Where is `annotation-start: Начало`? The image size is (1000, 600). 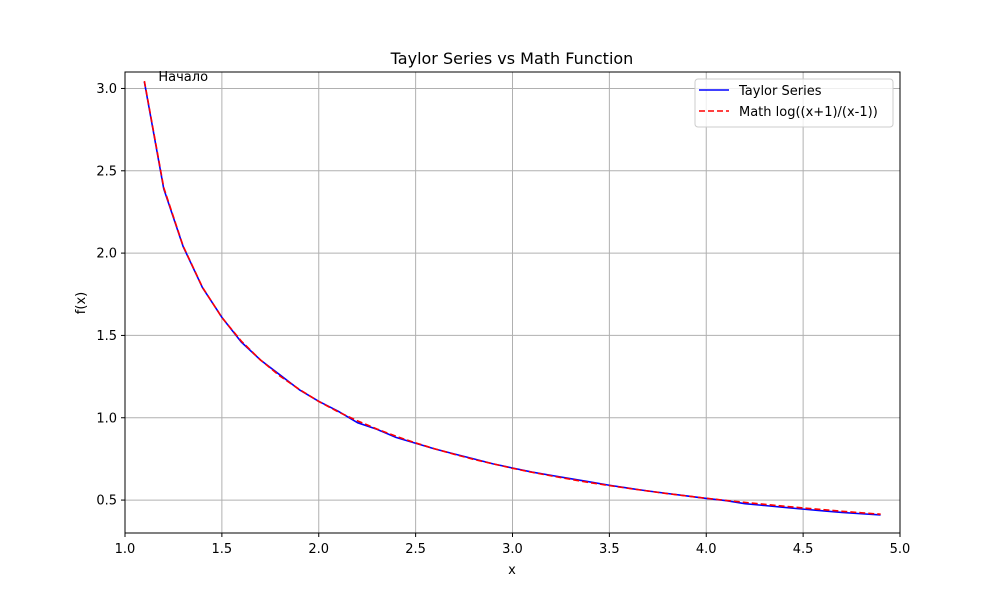 annotation-start: Начало is located at coordinates (183, 77).